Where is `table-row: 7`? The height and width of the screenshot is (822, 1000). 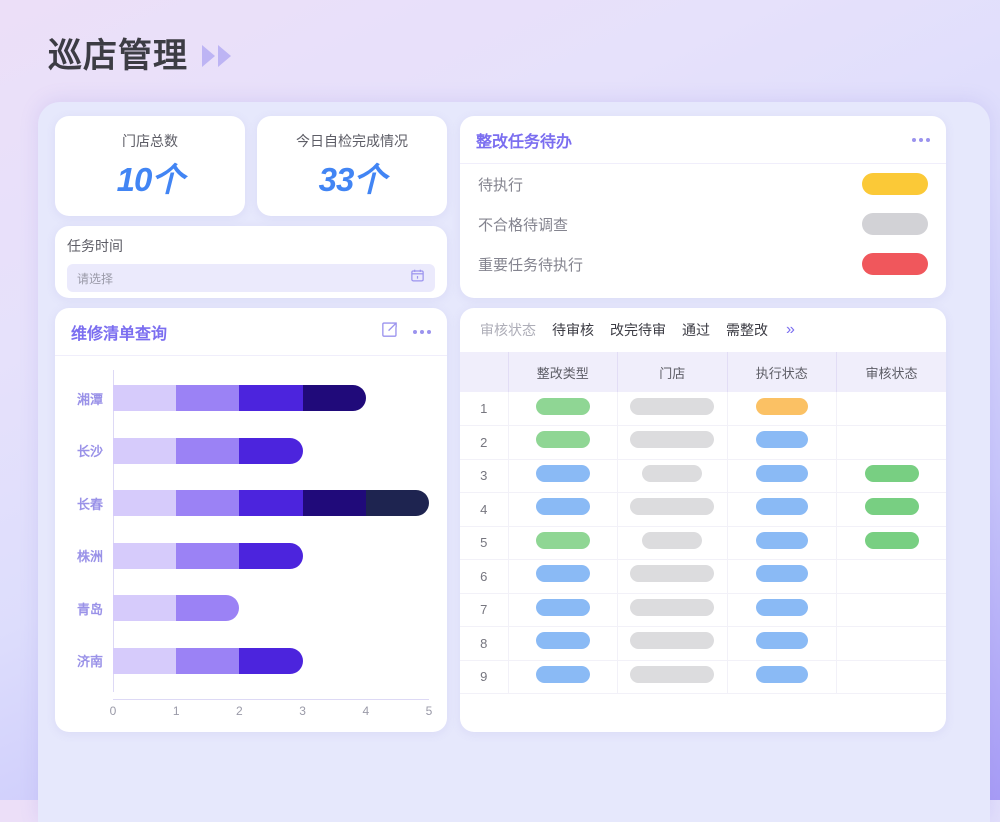
table-row: 7 is located at coordinates (703, 610).